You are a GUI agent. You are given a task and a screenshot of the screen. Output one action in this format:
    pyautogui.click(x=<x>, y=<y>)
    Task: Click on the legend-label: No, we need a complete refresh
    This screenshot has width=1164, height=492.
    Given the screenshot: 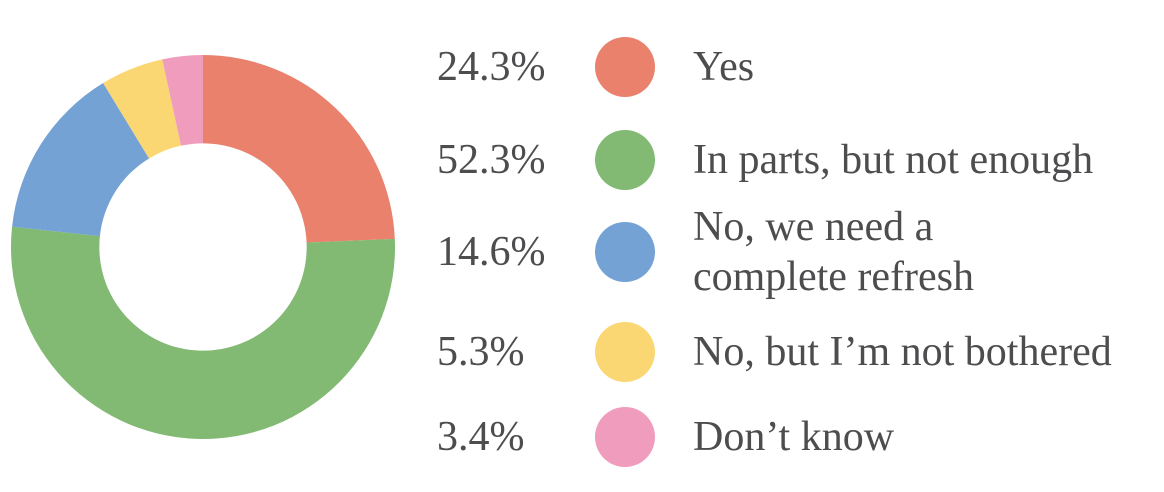 What is the action you would take?
    pyautogui.click(x=834, y=252)
    